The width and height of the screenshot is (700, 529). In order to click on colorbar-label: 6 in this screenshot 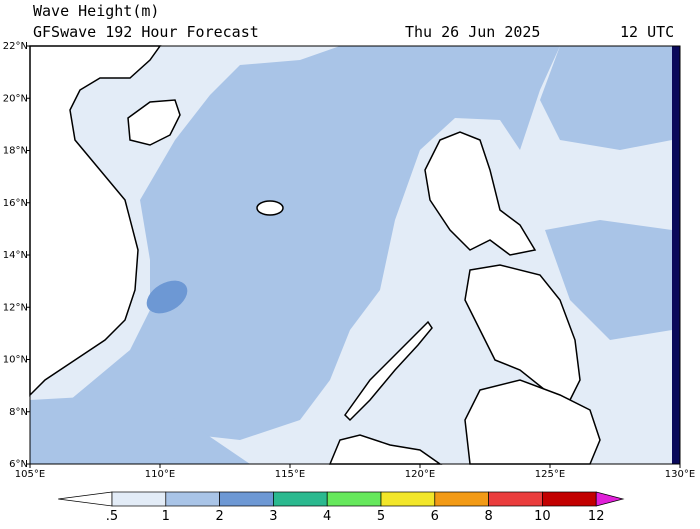, I will do `click(435, 516)`.